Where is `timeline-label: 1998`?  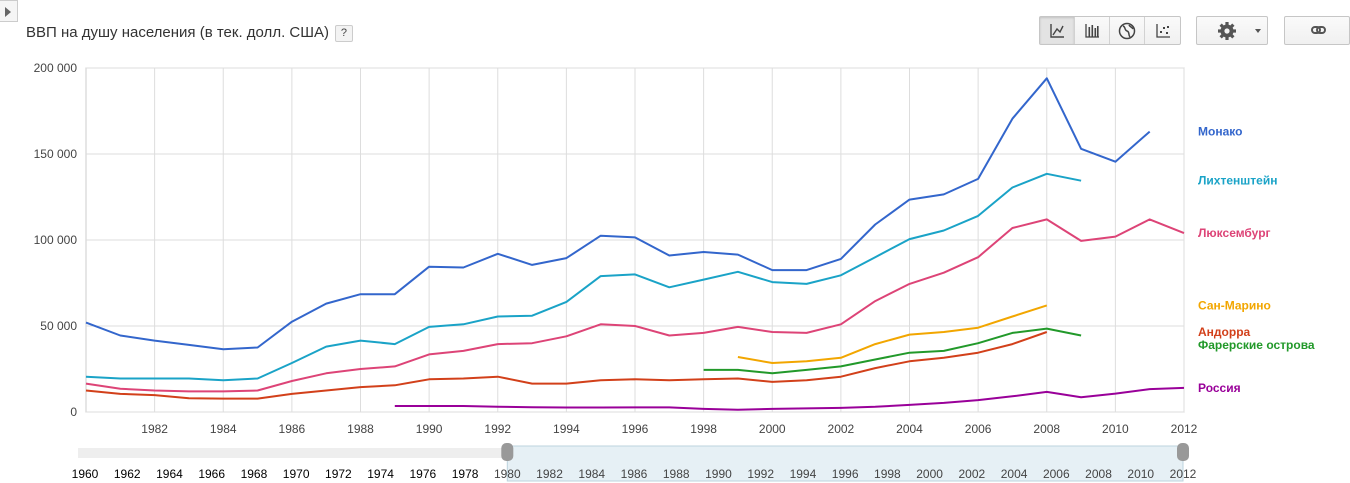 timeline-label: 1998 is located at coordinates (887, 474).